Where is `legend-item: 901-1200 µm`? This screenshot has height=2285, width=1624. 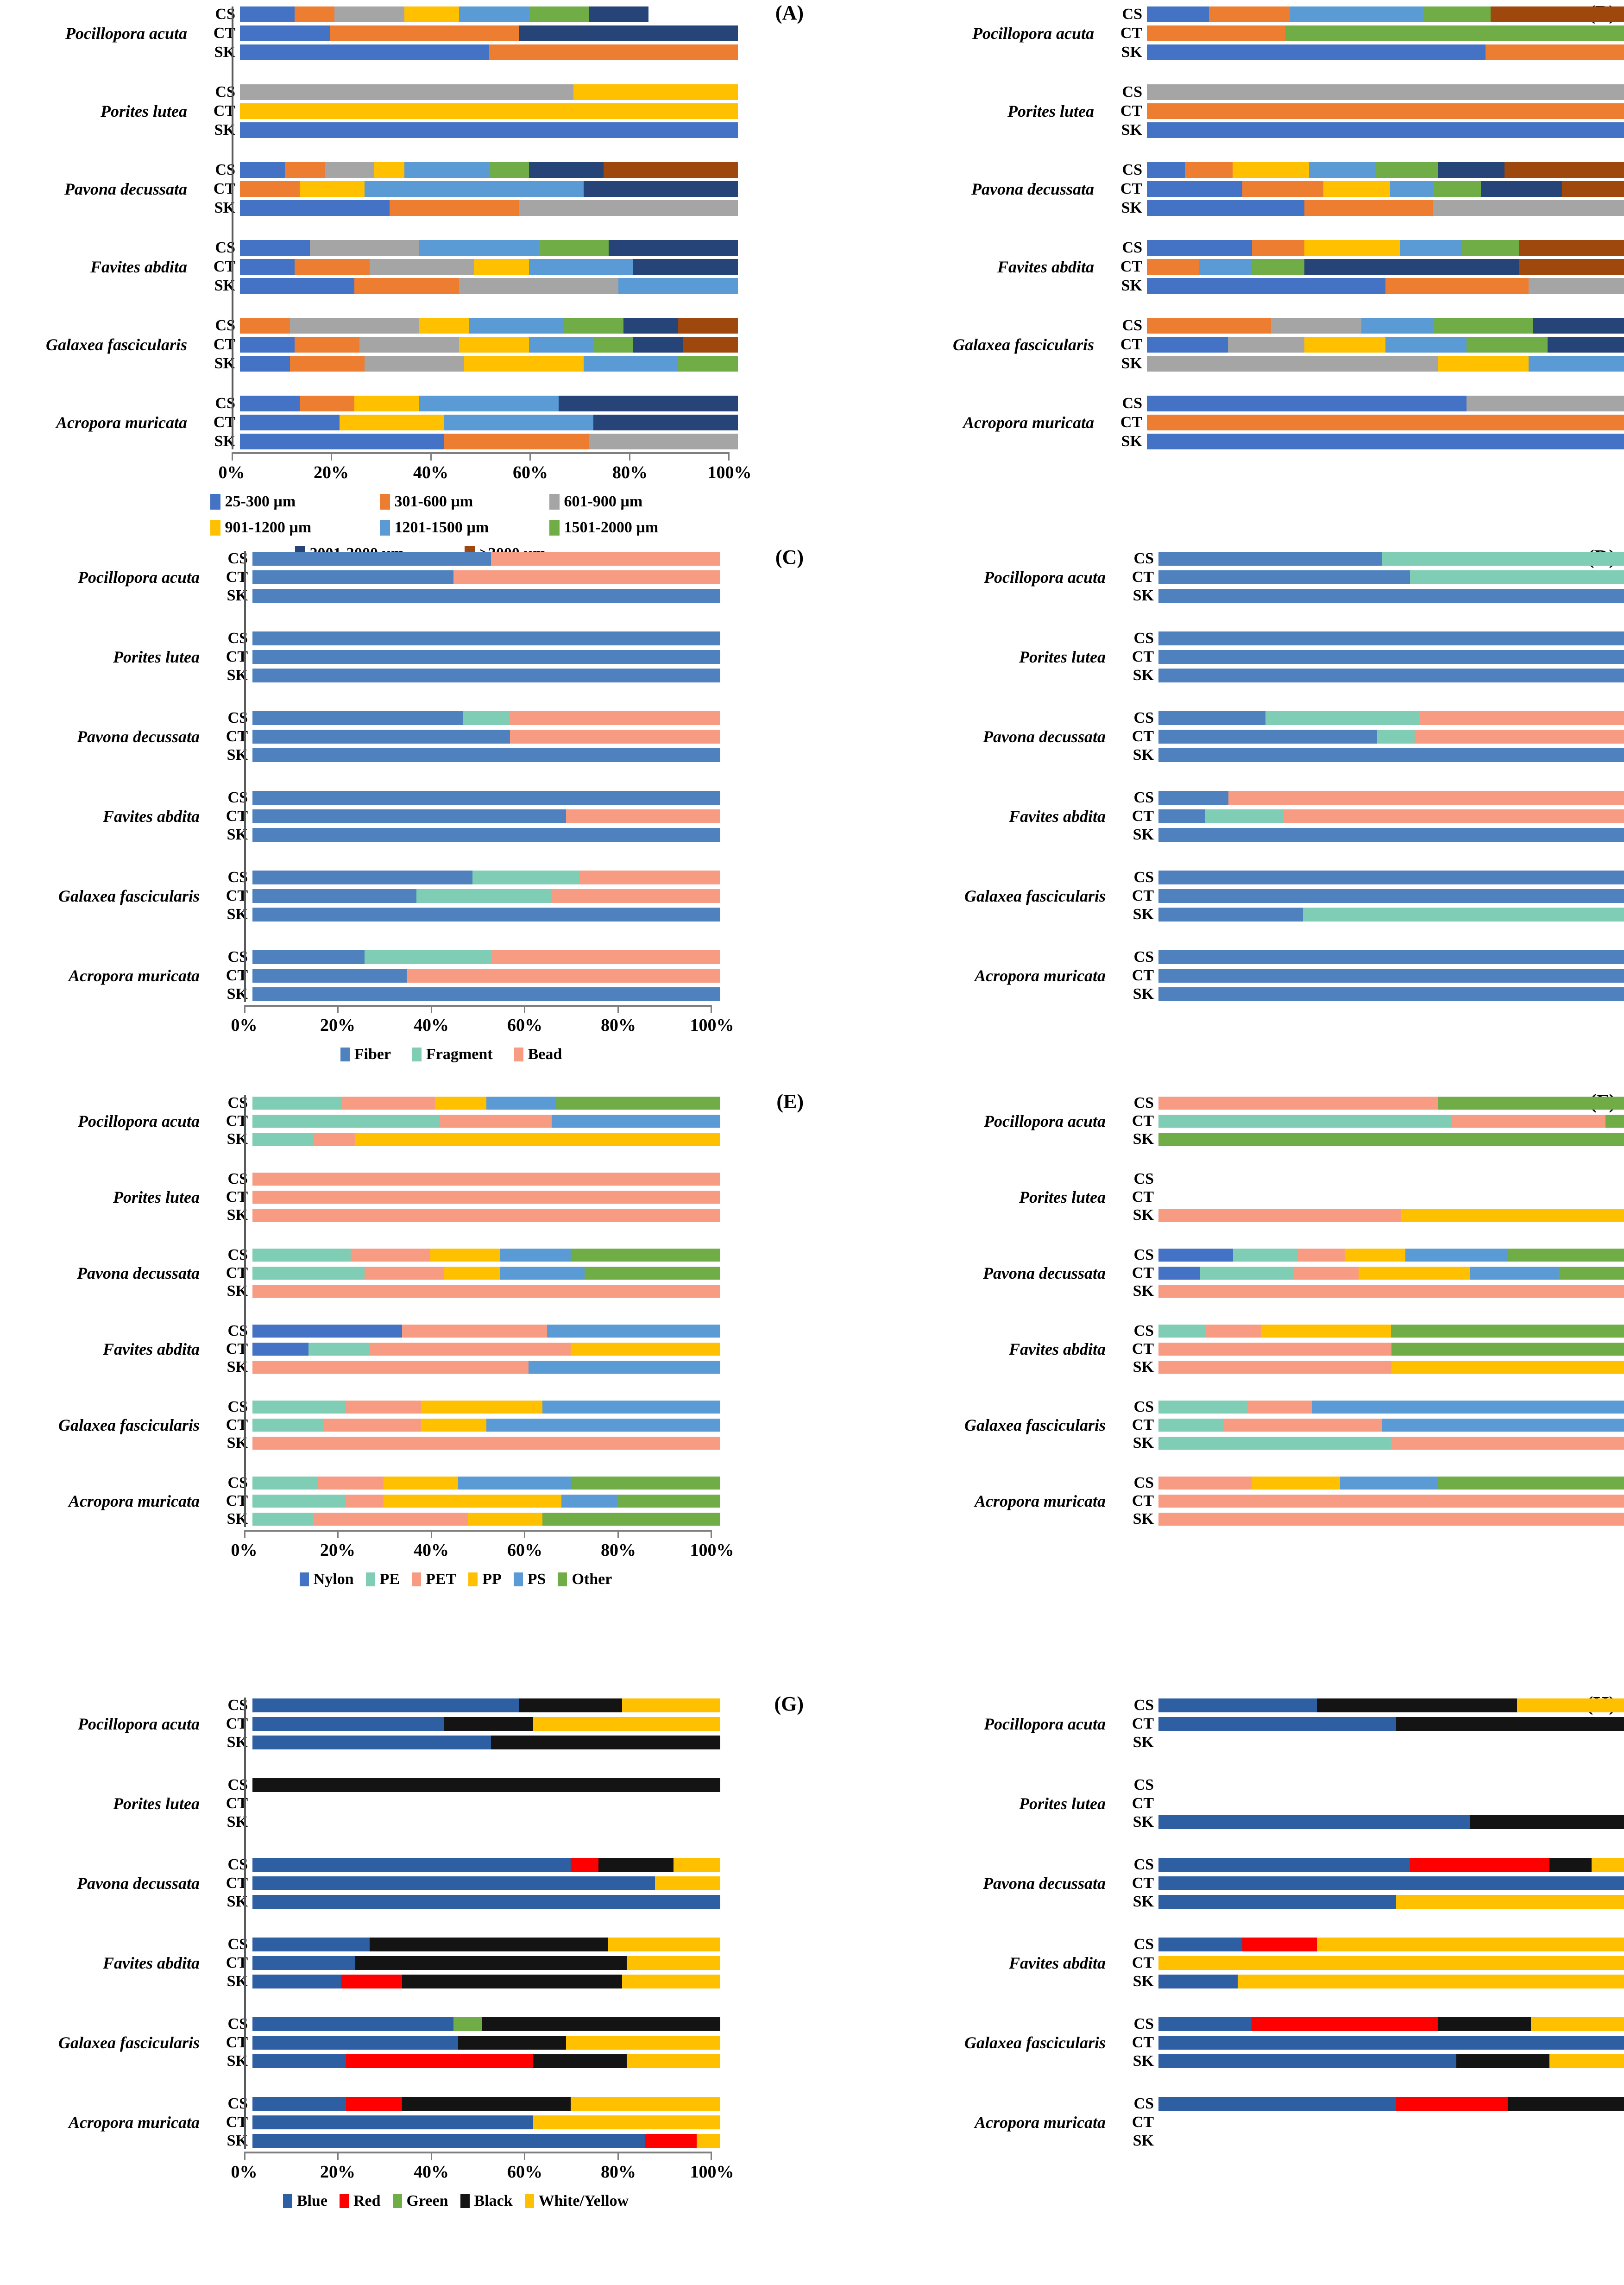
legend-item: 901-1200 µm is located at coordinates (295, 528).